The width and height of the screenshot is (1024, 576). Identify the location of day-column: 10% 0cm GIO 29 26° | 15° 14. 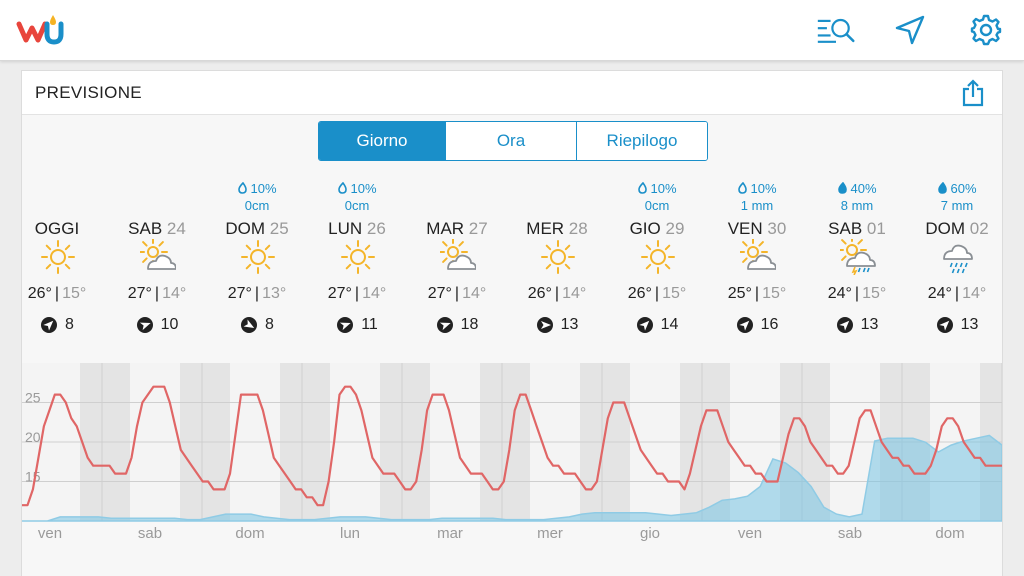
(657, 261).